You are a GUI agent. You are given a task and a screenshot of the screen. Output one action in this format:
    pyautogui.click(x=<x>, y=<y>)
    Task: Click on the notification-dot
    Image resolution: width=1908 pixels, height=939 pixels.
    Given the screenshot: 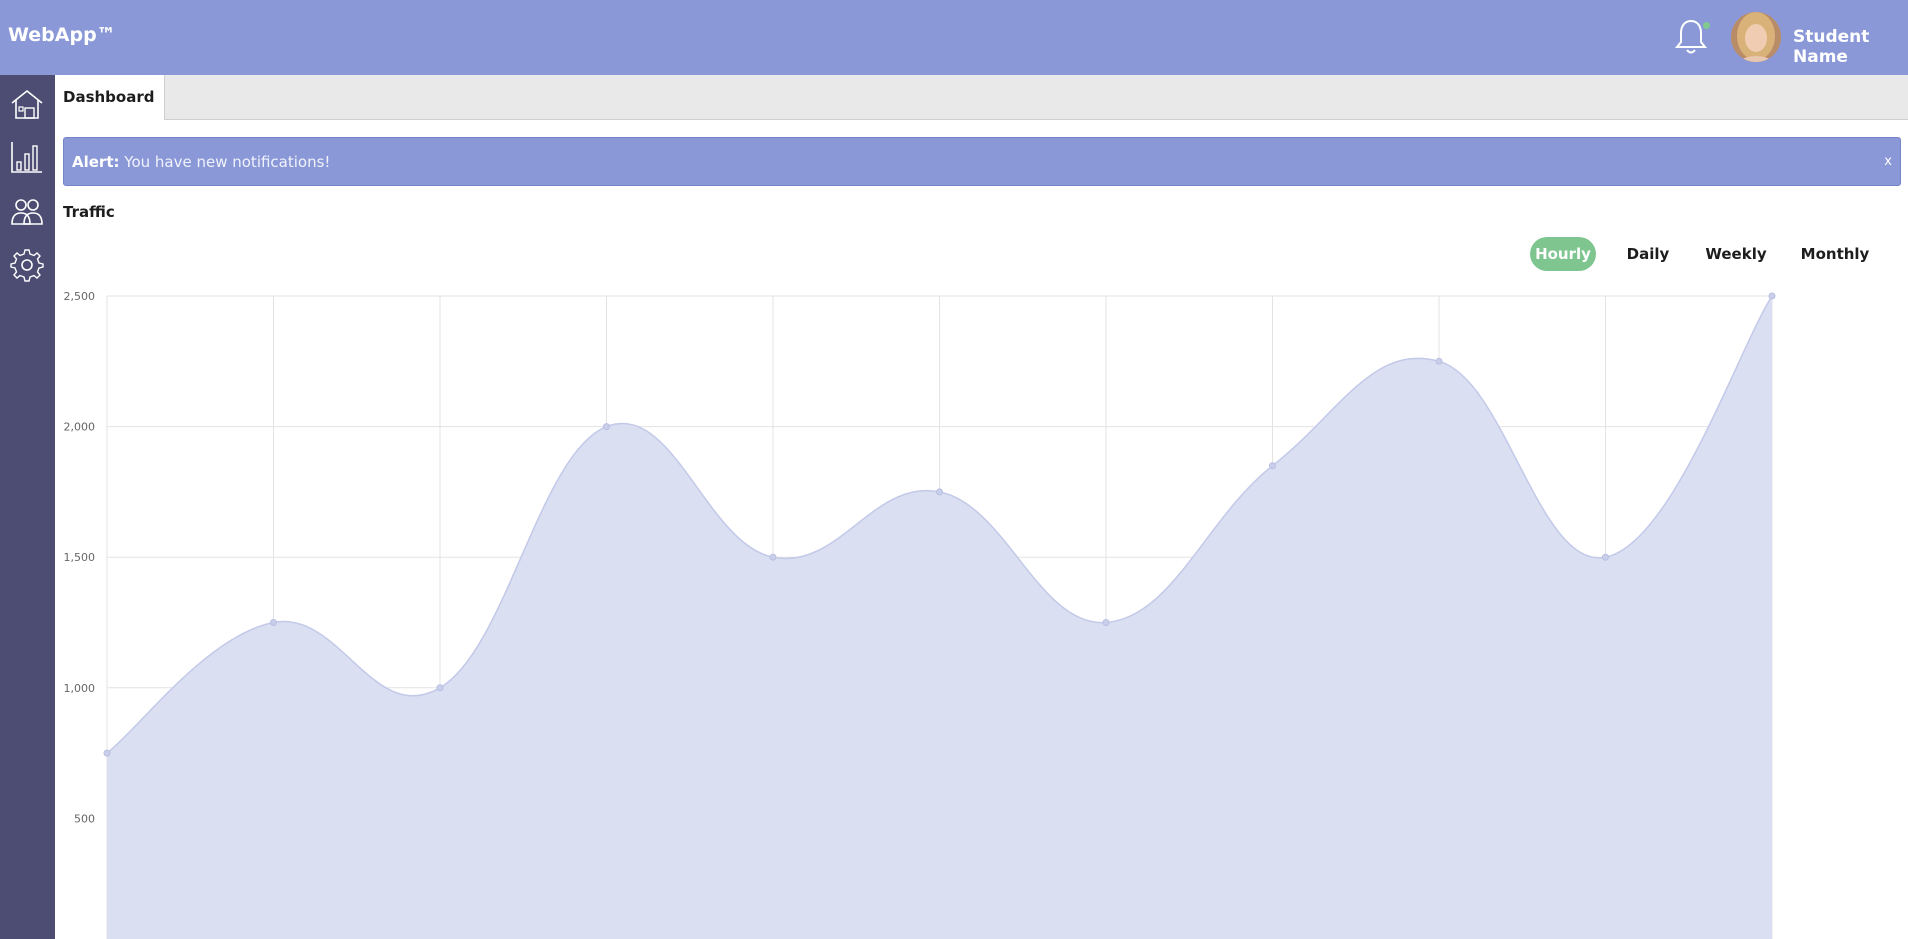 What is the action you would take?
    pyautogui.click(x=1706, y=25)
    